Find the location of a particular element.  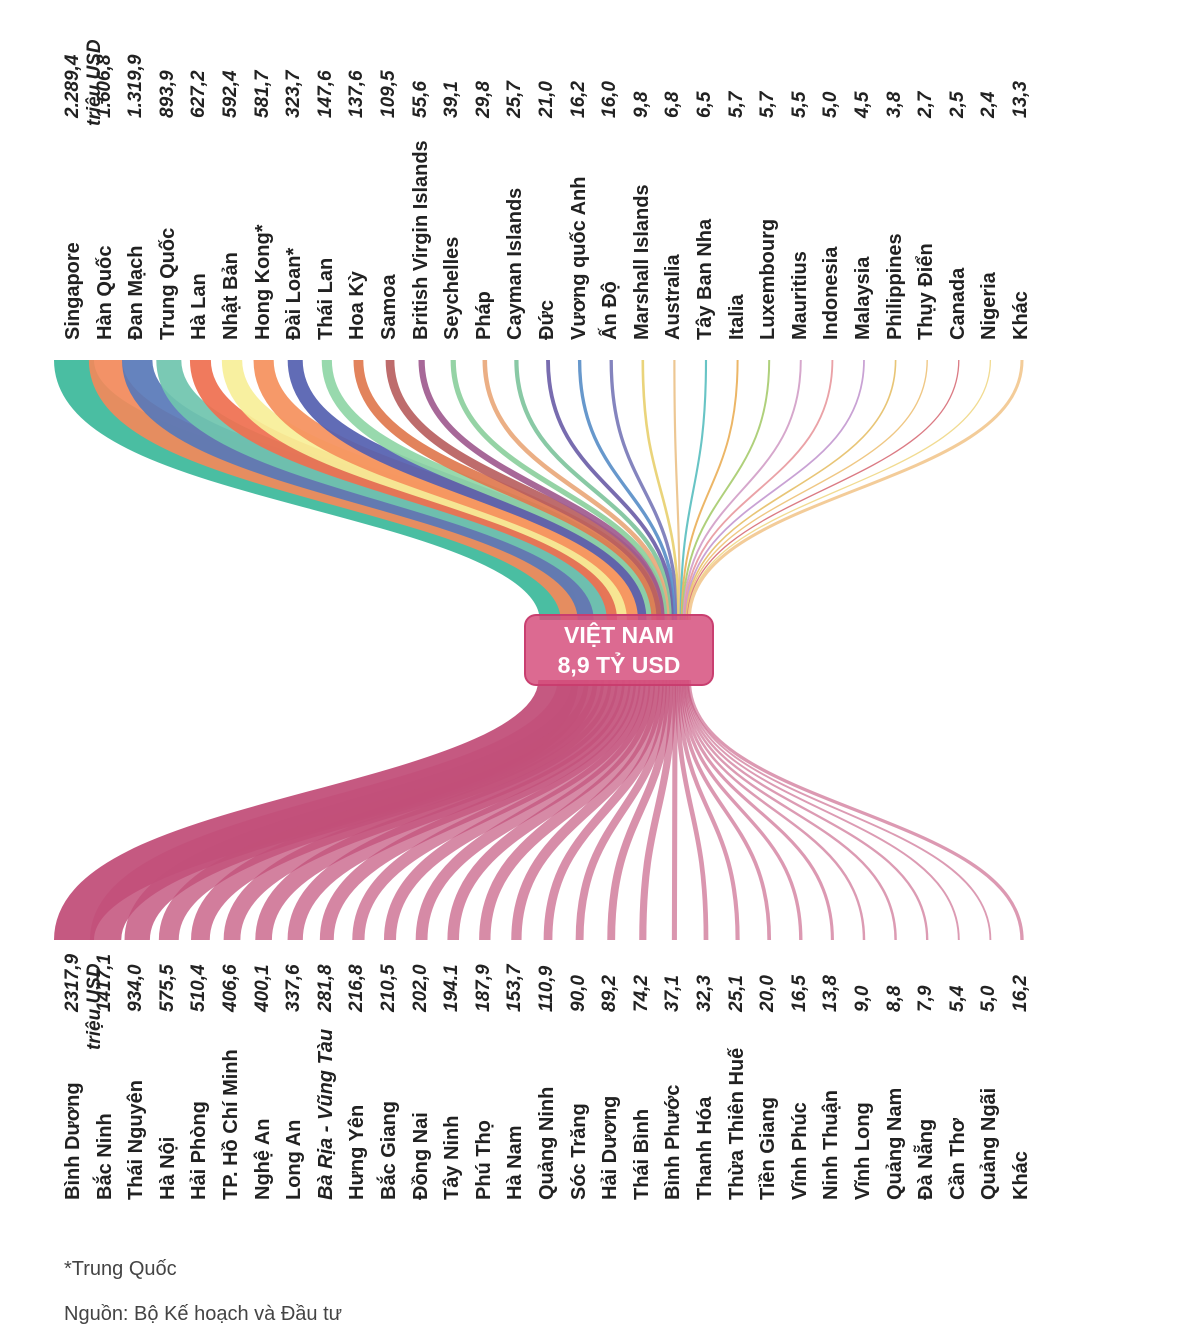

source-value-mauritius: 5,5 is located at coordinates (799, 104).